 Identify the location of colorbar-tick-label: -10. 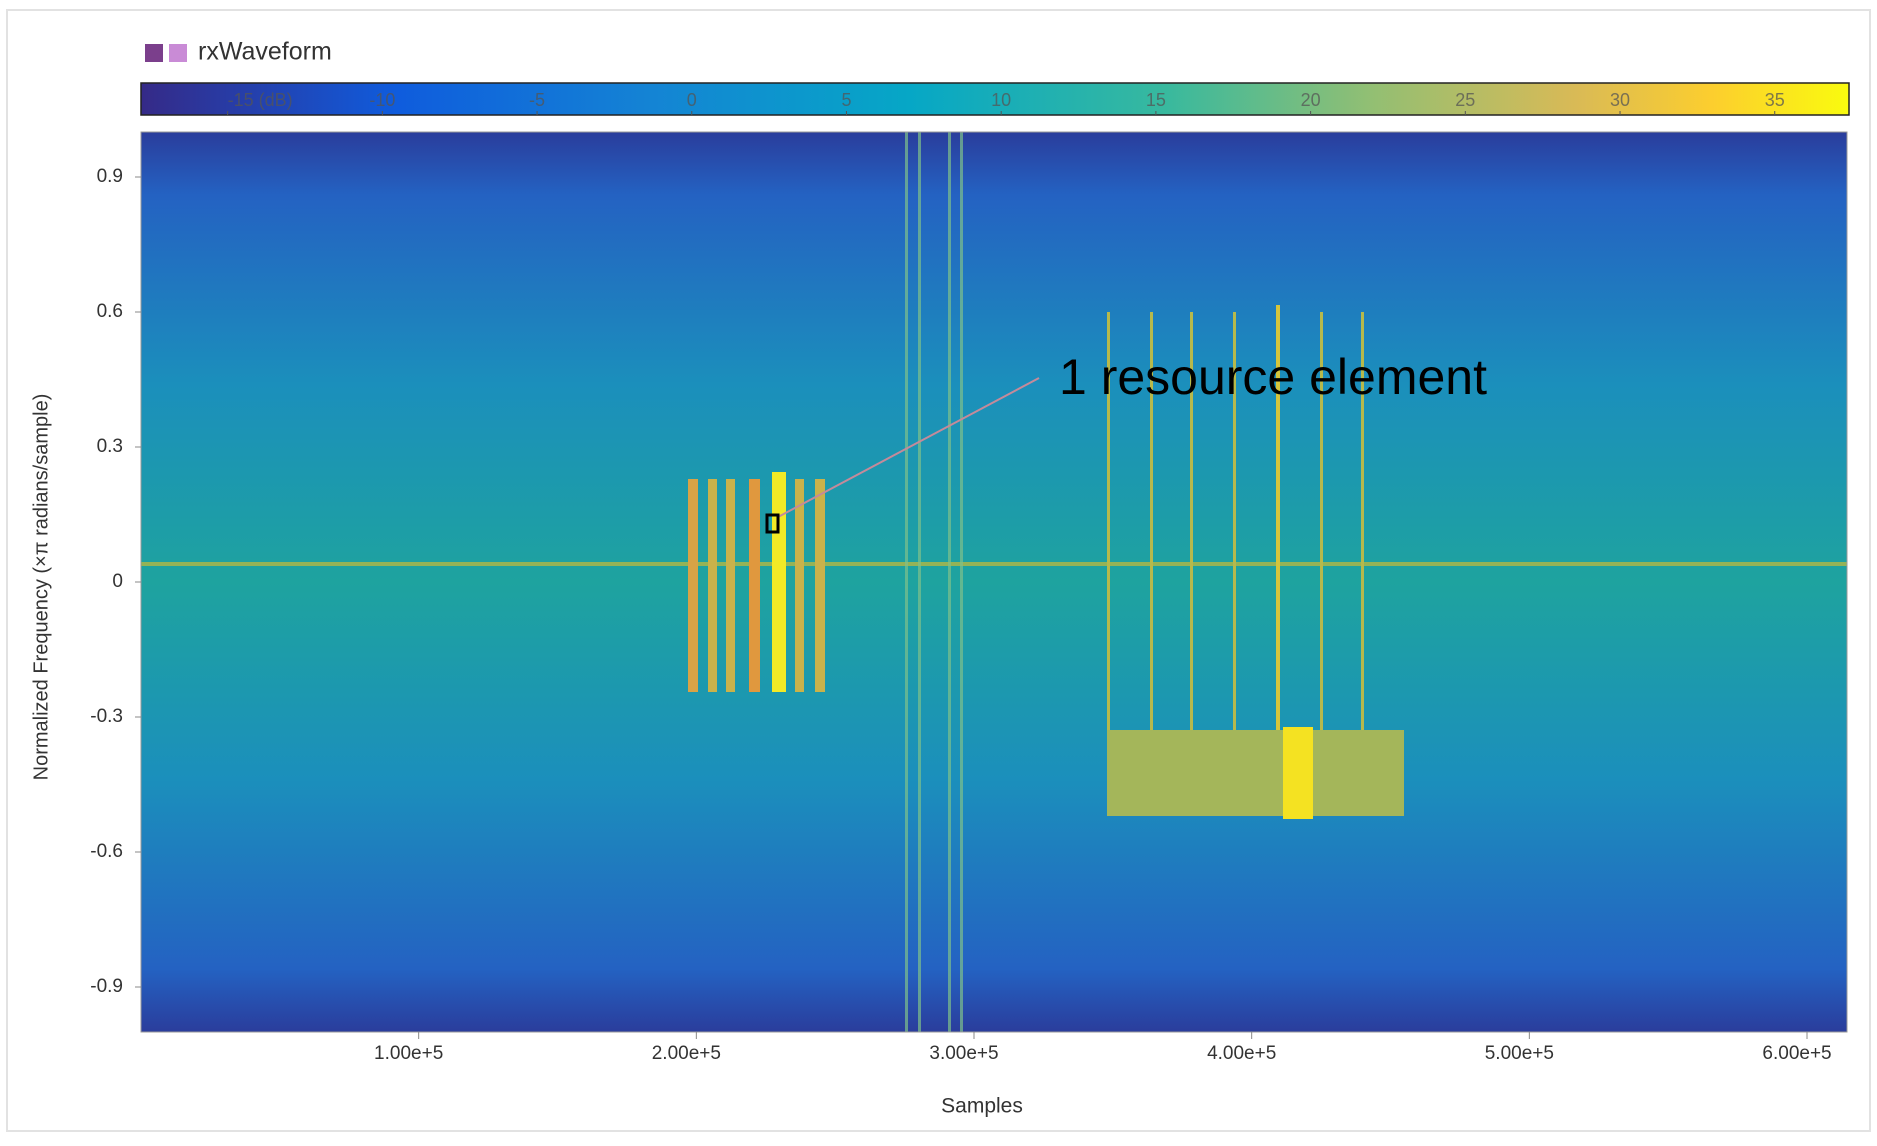
(382, 100).